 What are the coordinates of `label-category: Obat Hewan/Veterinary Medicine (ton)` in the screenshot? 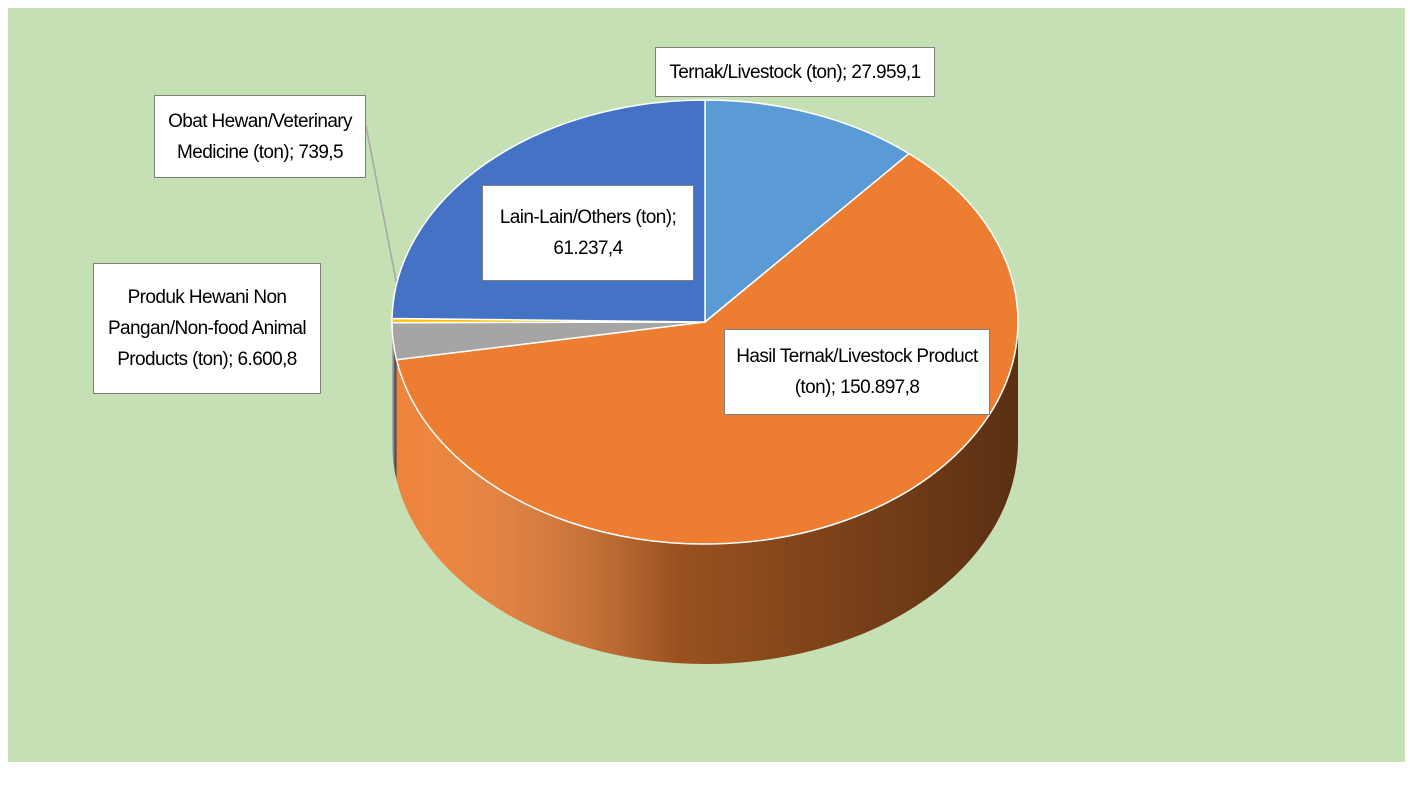 It's located at (260, 136).